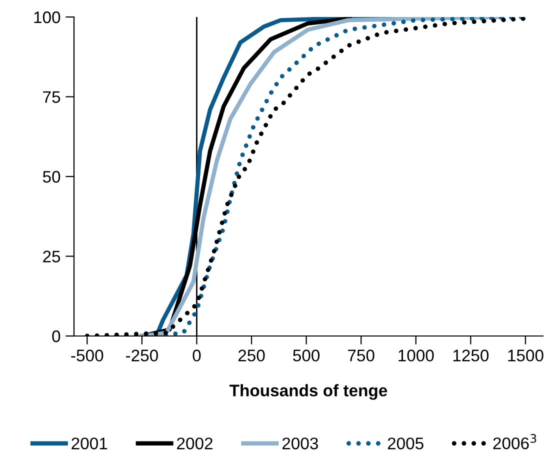 This screenshot has width=556, height=458. I want to click on x-tick-label: 1000, so click(416, 356).